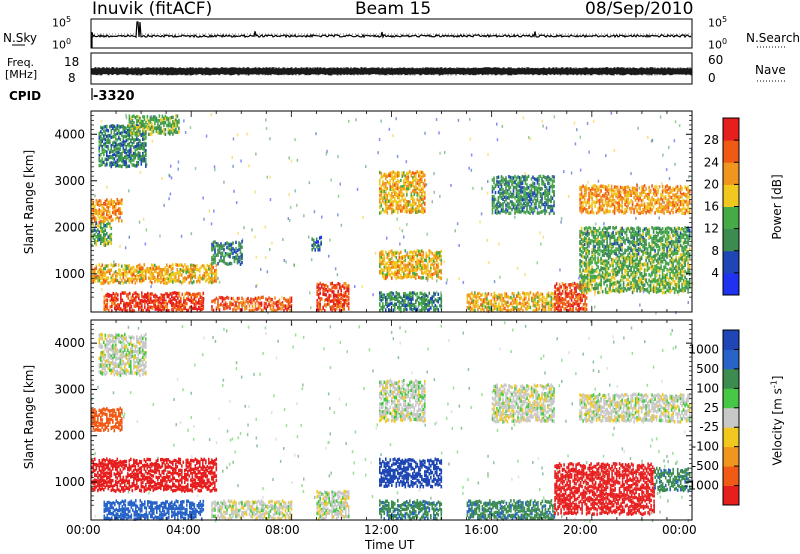 The width and height of the screenshot is (800, 554). What do you see at coordinates (711, 184) in the screenshot?
I see `power-colorbar-tick-label: 20` at bounding box center [711, 184].